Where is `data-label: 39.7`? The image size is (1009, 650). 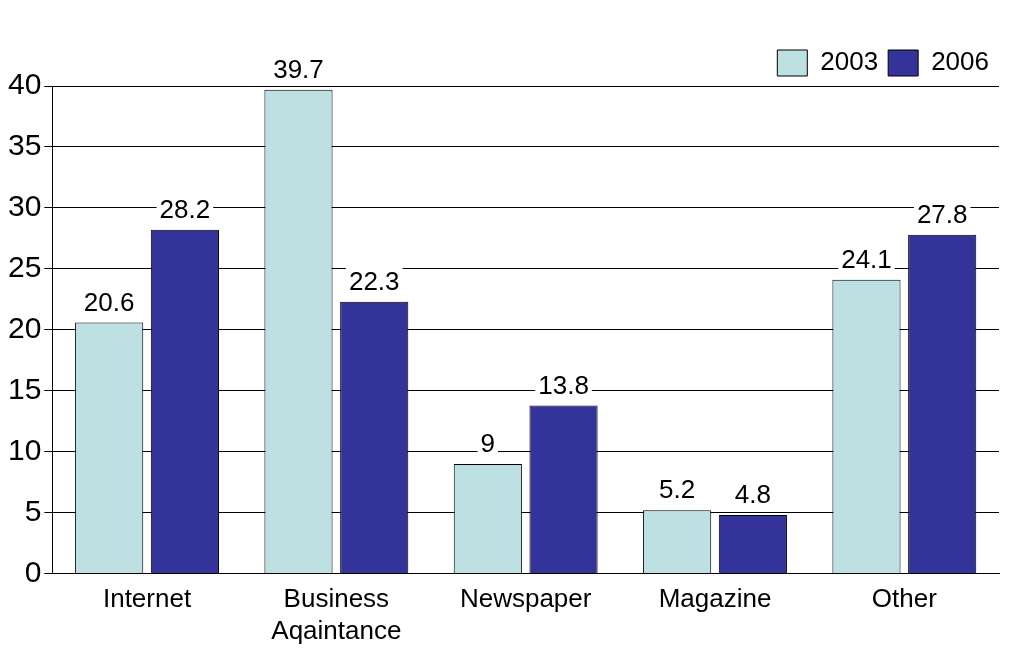 data-label: 39.7 is located at coordinates (298, 68).